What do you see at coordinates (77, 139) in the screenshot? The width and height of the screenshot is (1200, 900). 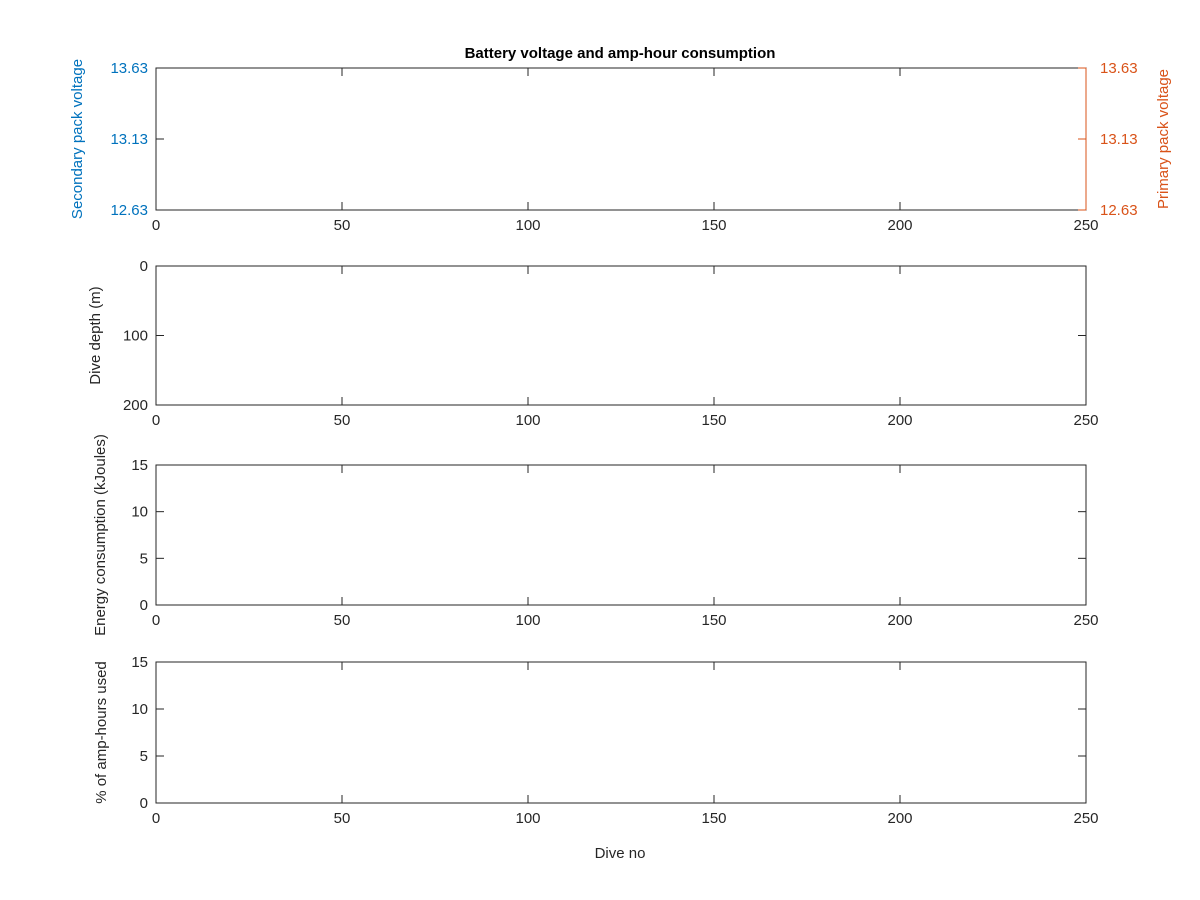 I see `y-axis-label: Secondary pack voltage` at bounding box center [77, 139].